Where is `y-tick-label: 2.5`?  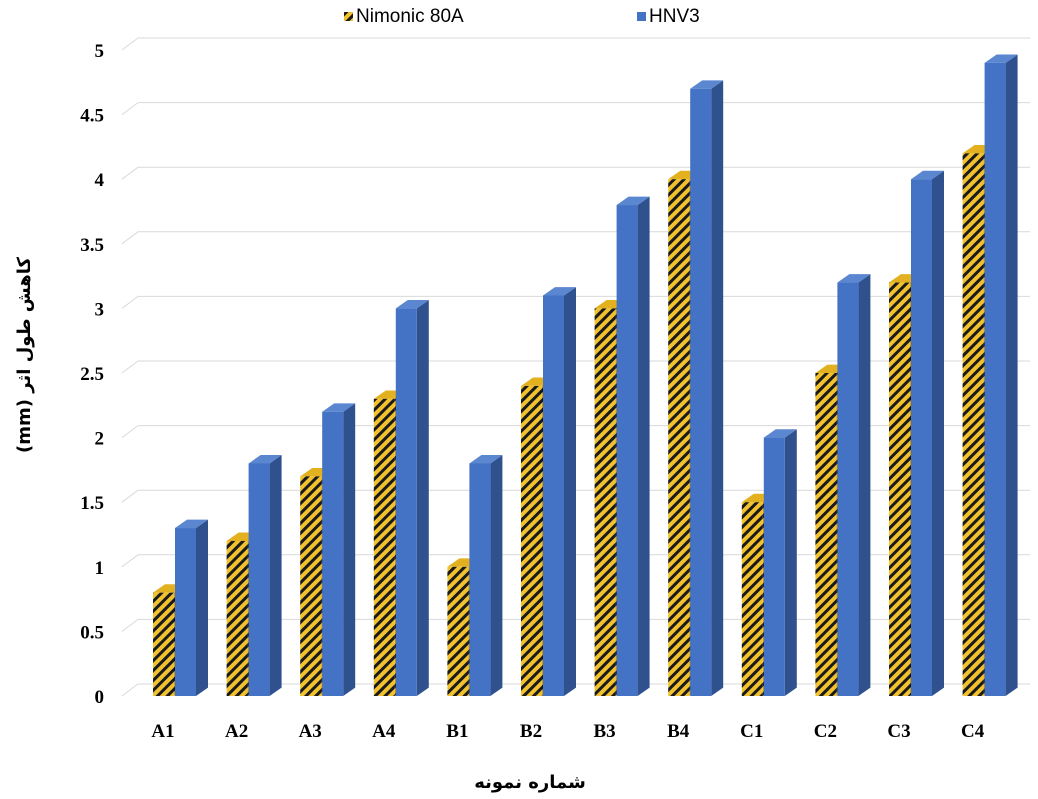
y-tick-label: 2.5 is located at coordinates (92, 374).